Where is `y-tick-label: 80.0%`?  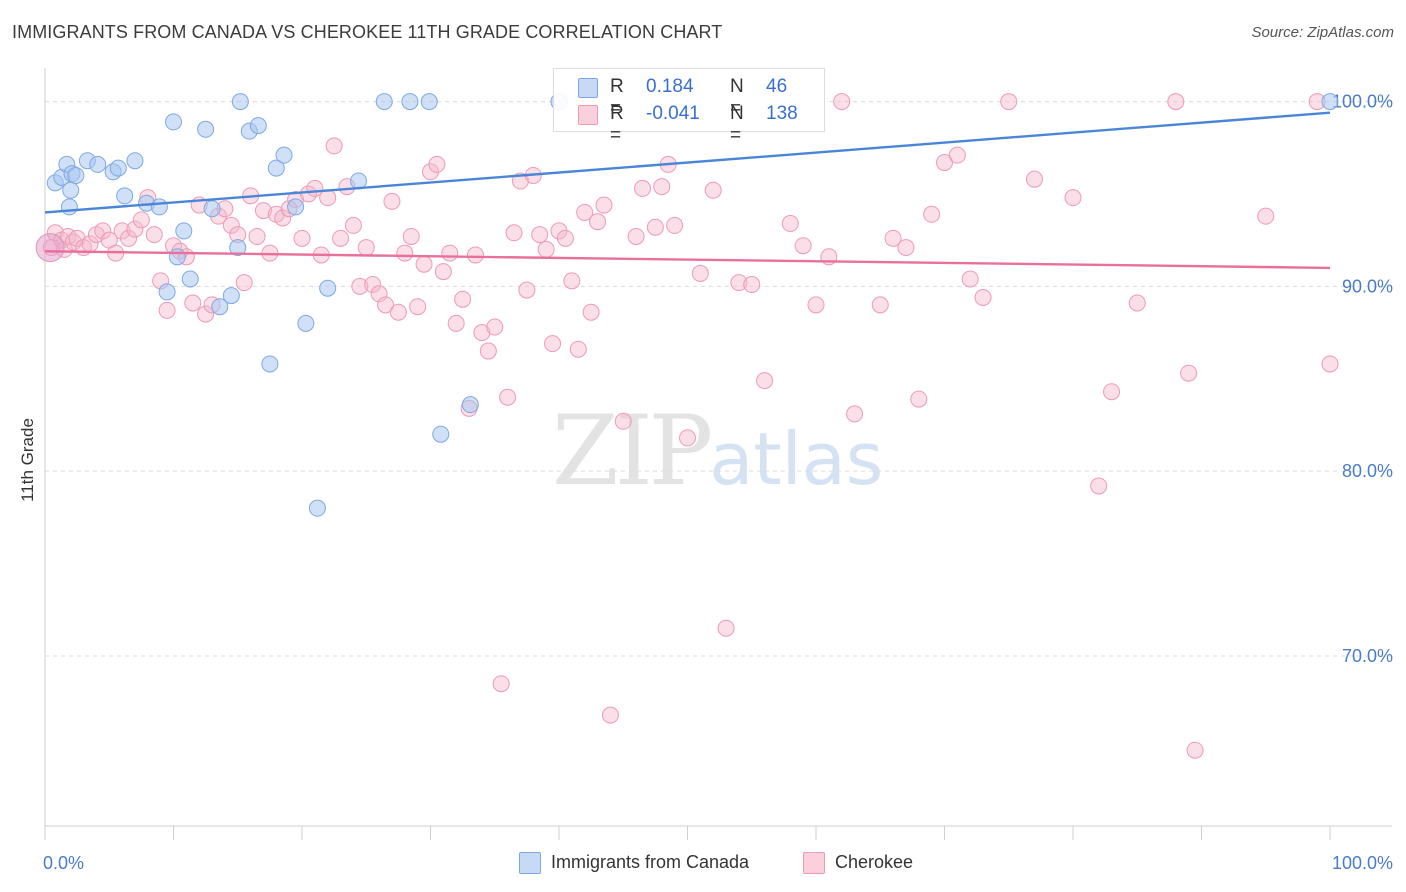
y-tick-label: 80.0% is located at coordinates (1367, 471).